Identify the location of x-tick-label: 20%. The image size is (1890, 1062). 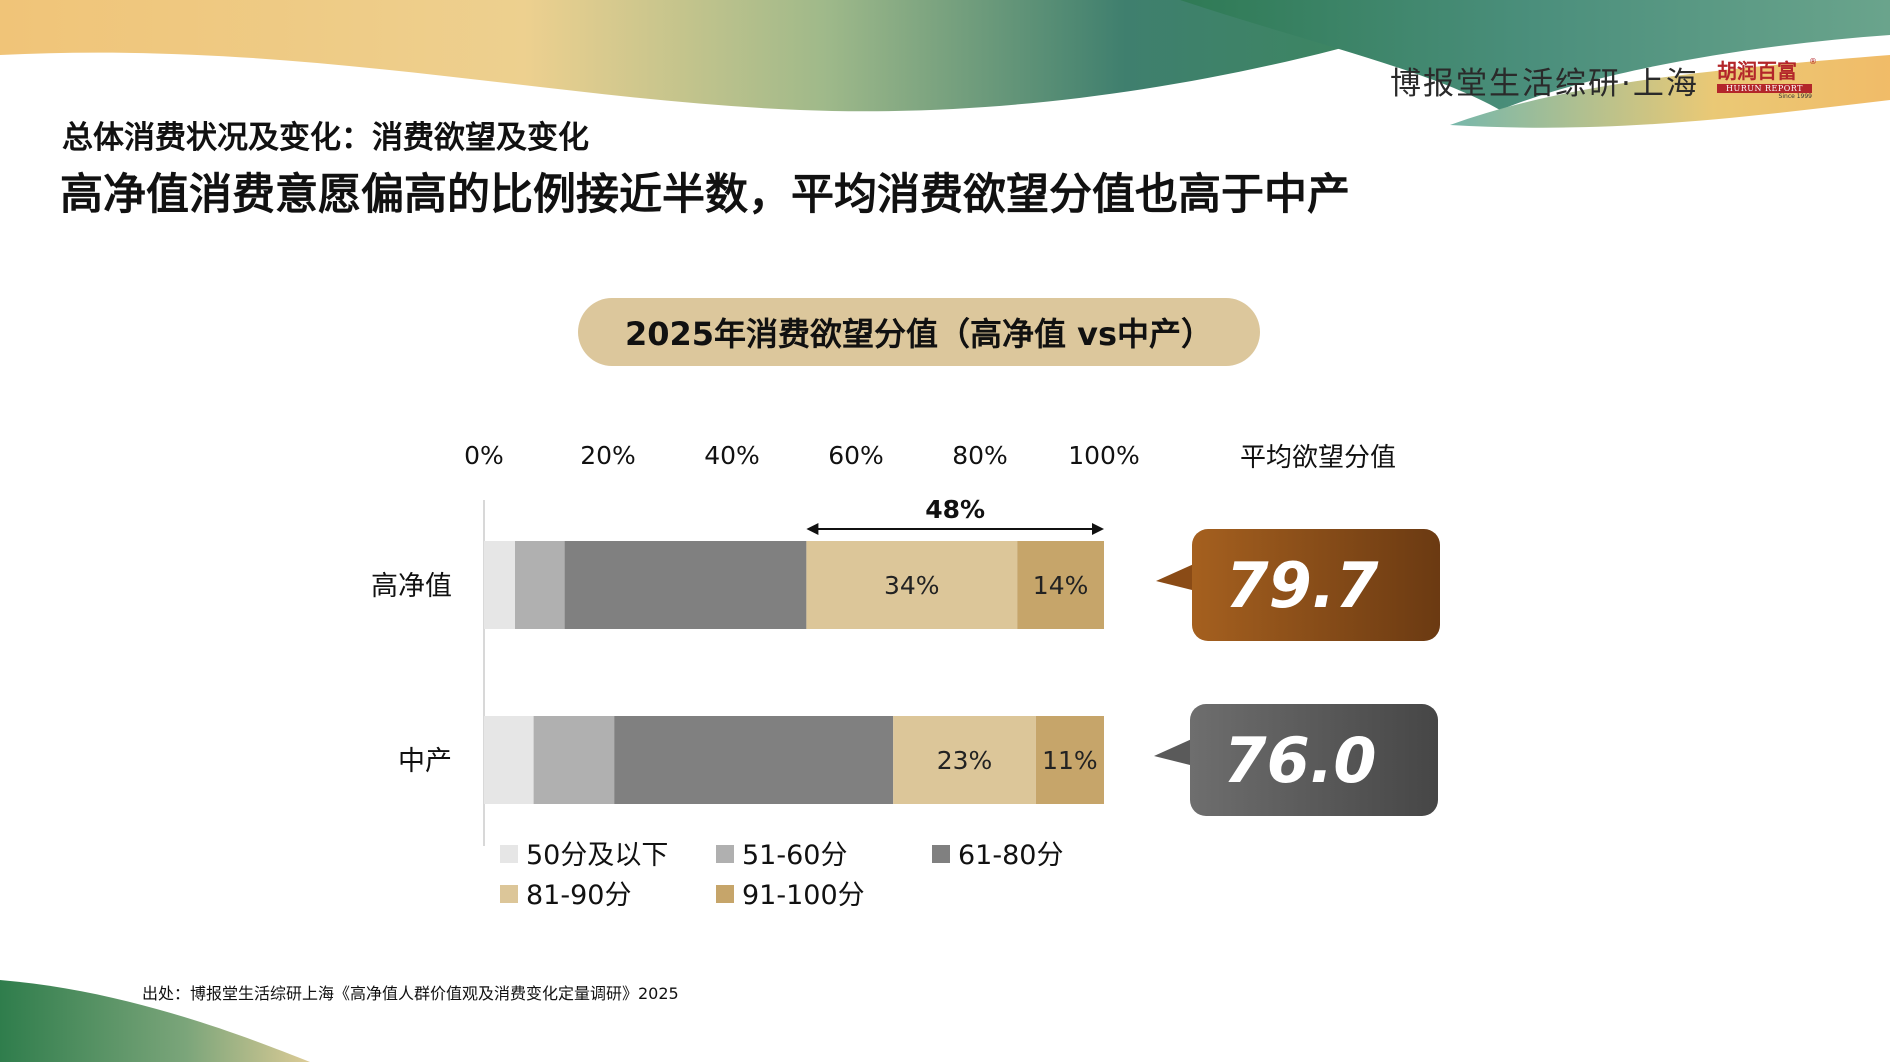
(608, 455).